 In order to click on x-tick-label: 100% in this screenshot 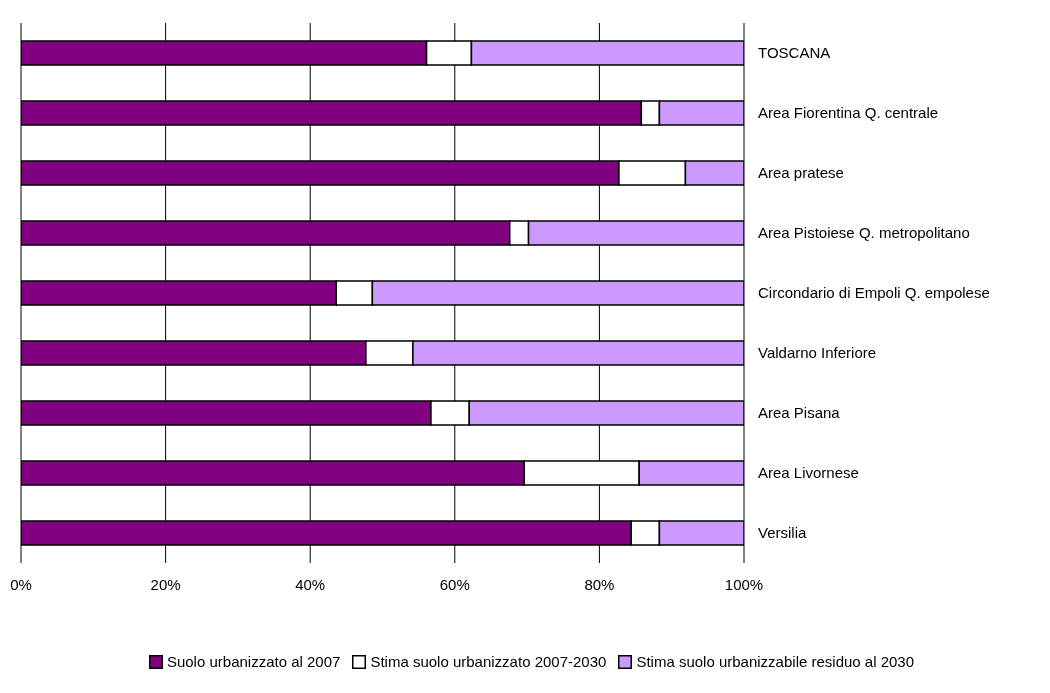, I will do `click(744, 584)`.